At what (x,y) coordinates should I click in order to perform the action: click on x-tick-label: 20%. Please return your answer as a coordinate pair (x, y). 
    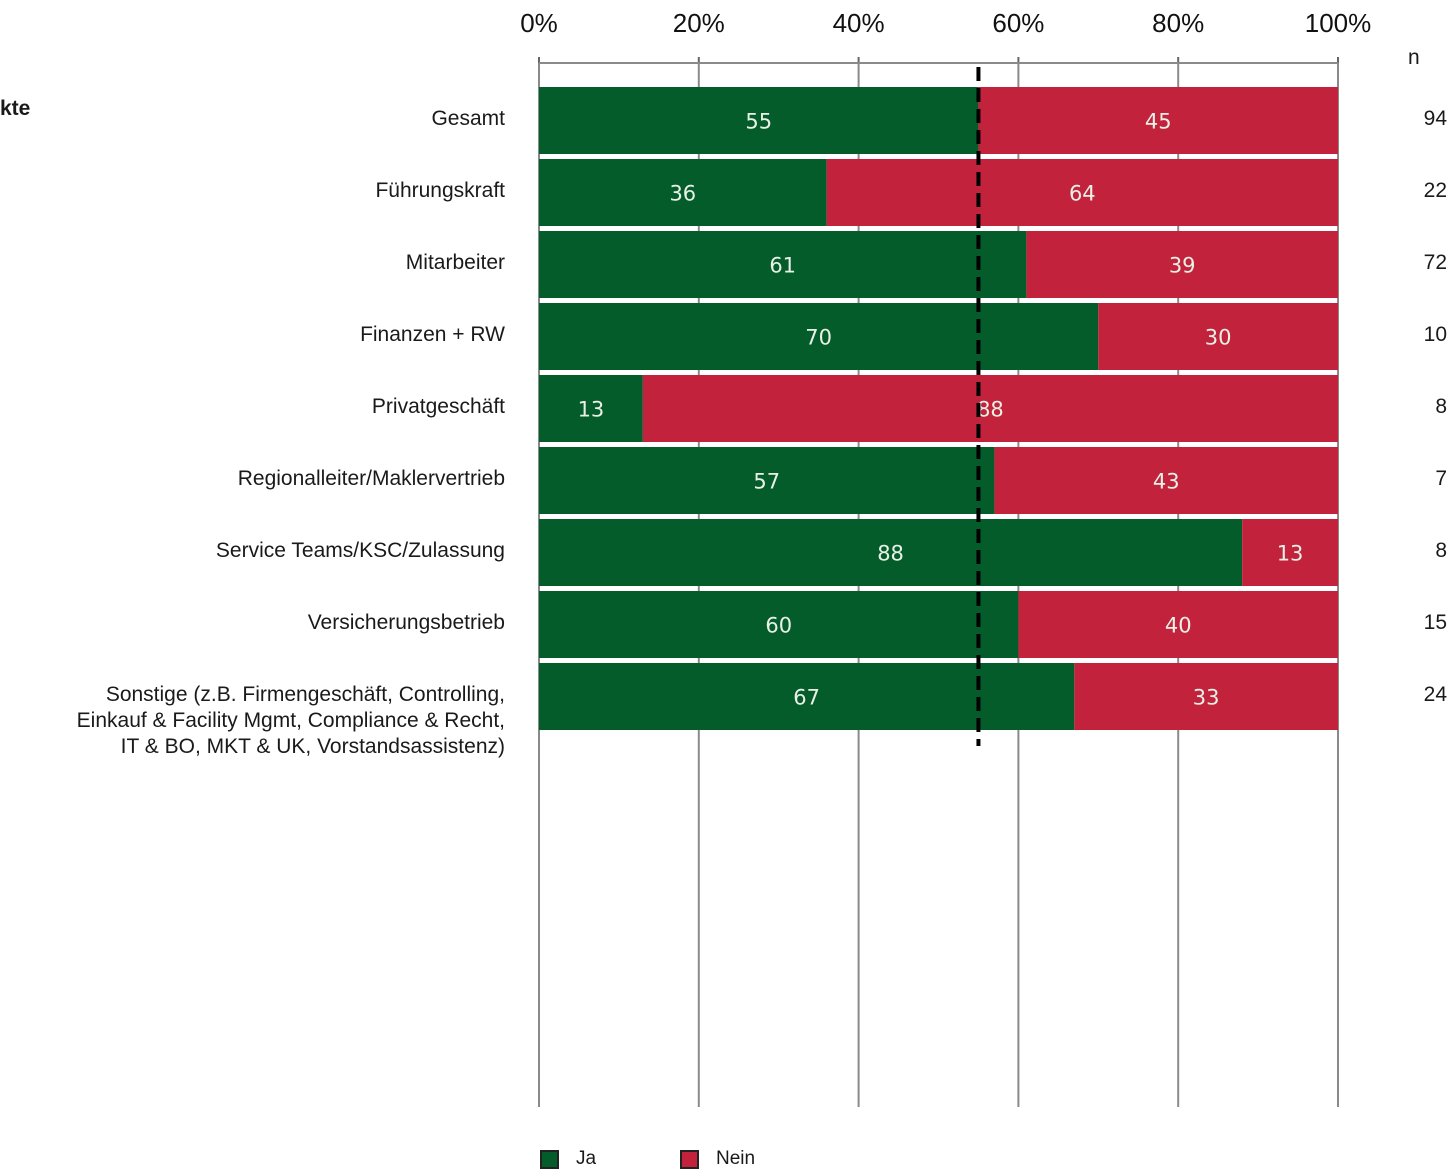
    Looking at the image, I should click on (699, 23).